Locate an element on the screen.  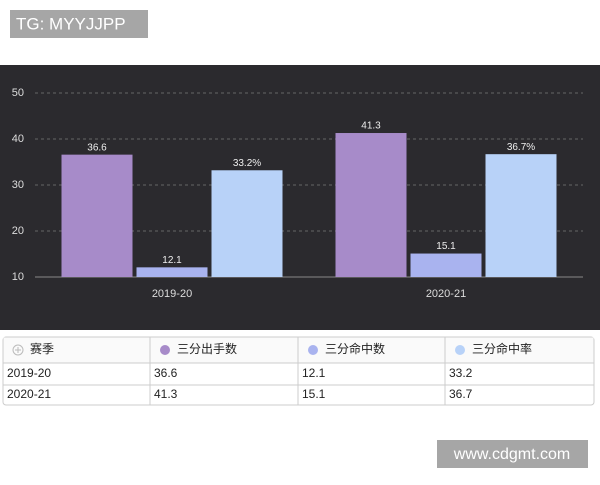
y-tick-label: 30 is located at coordinates (18, 185).